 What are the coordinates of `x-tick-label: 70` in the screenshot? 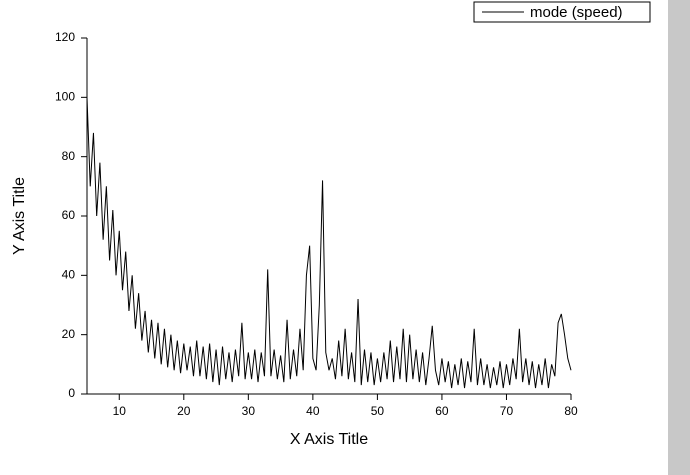 It's located at (507, 411).